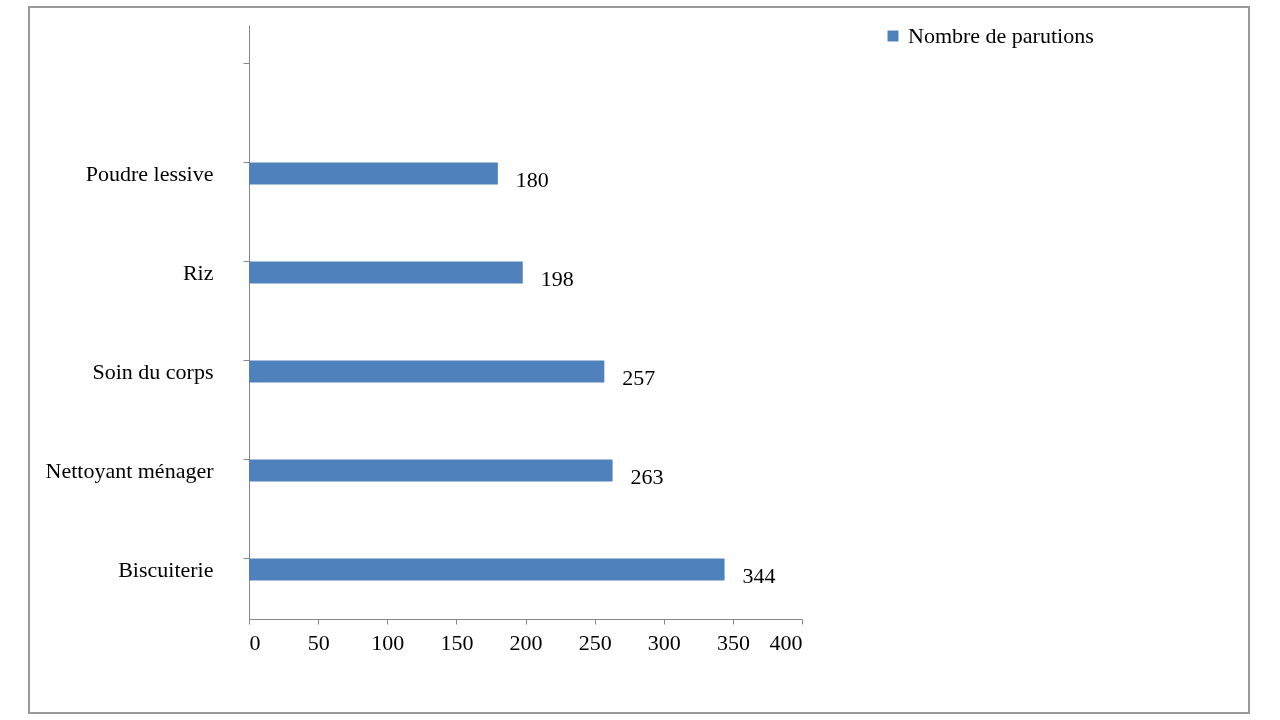  What do you see at coordinates (318, 642) in the screenshot?
I see `x-tick-label: 50` at bounding box center [318, 642].